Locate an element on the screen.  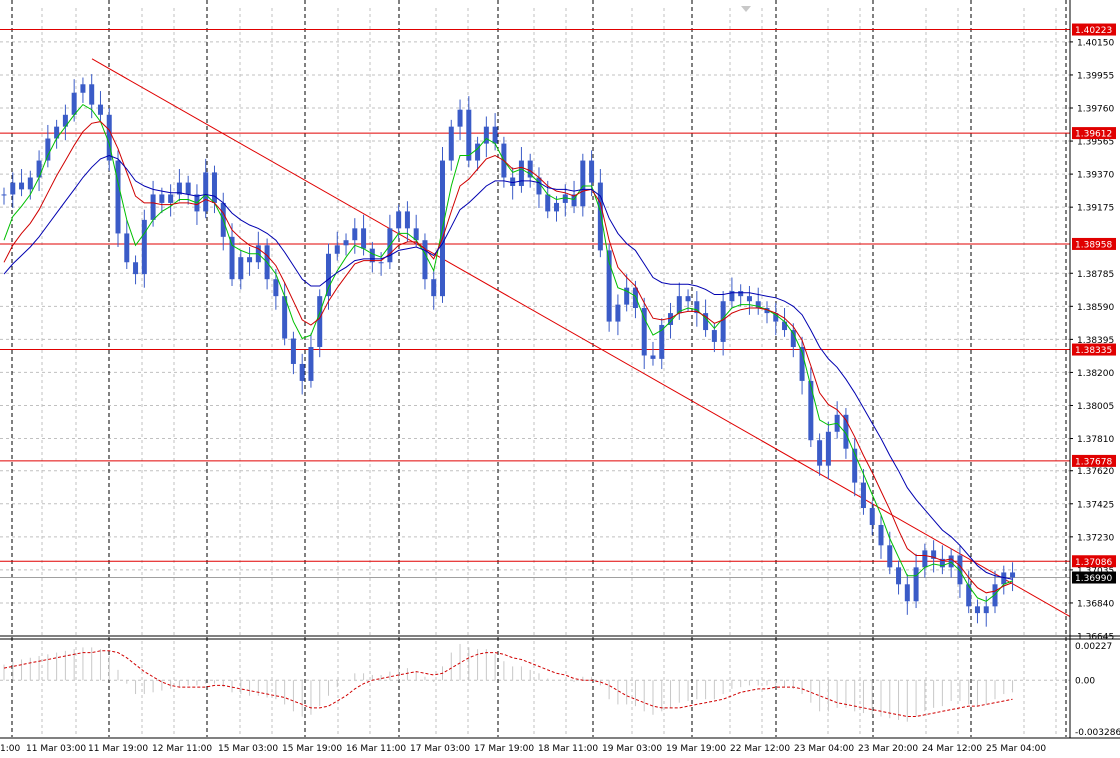
x-tick-label: 15 Mar 19:00 is located at coordinates (312, 749).